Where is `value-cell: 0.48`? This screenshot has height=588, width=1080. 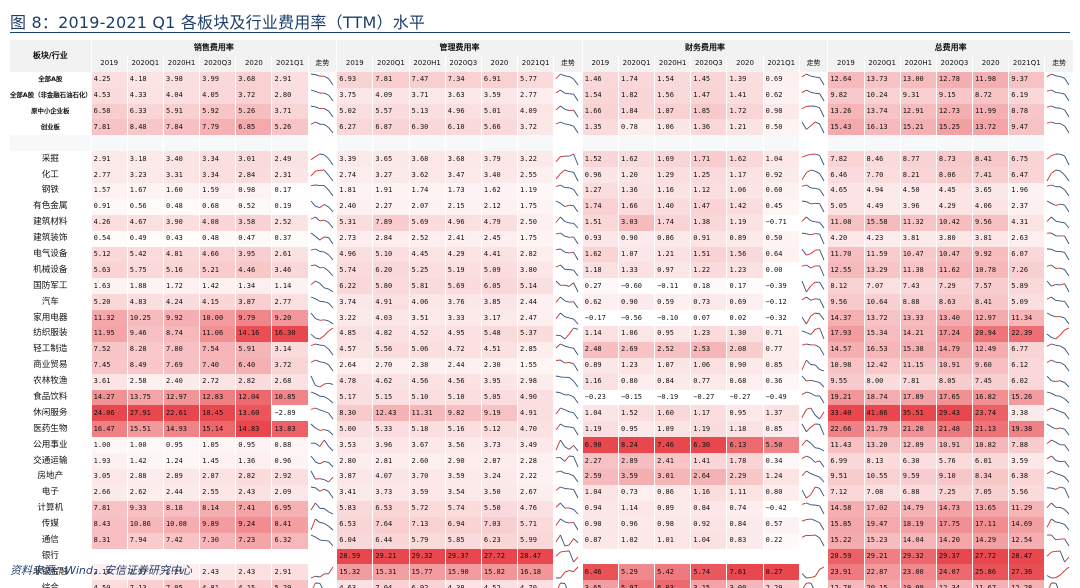
value-cell: 0.48 is located at coordinates (182, 206).